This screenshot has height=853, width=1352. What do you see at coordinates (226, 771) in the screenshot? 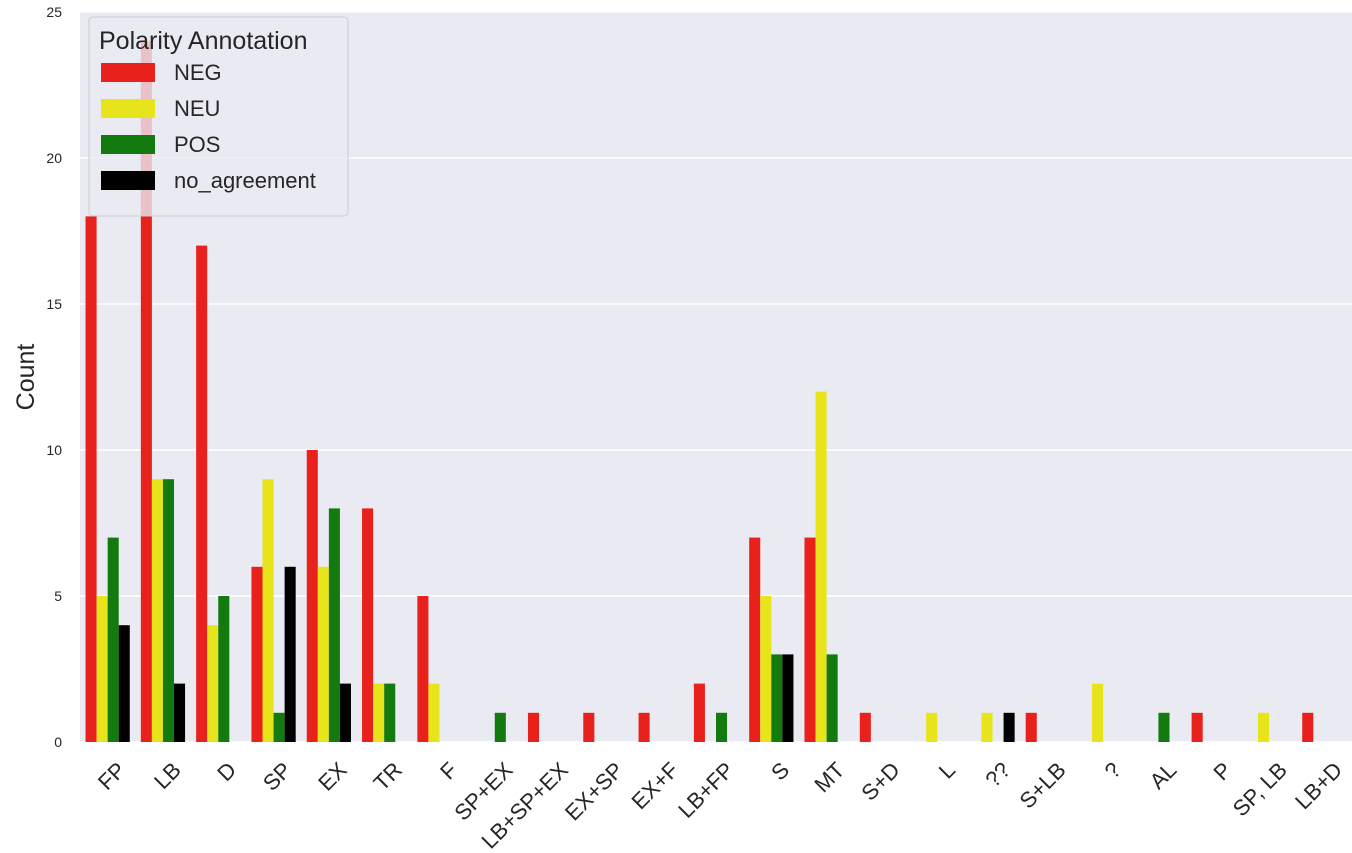
I see `x-tick-label: D` at bounding box center [226, 771].